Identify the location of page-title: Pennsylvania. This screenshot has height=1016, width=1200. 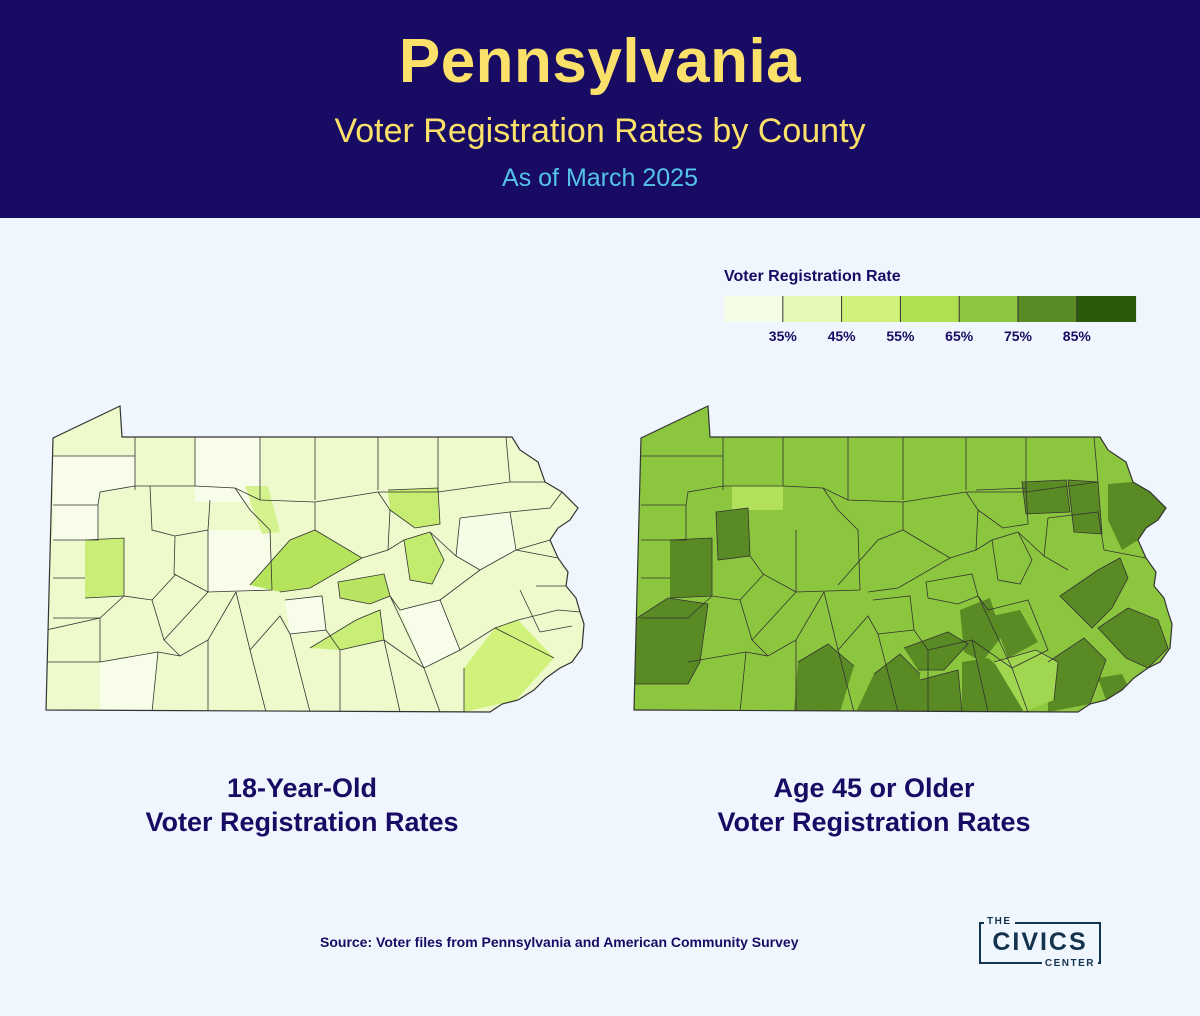
(600, 61).